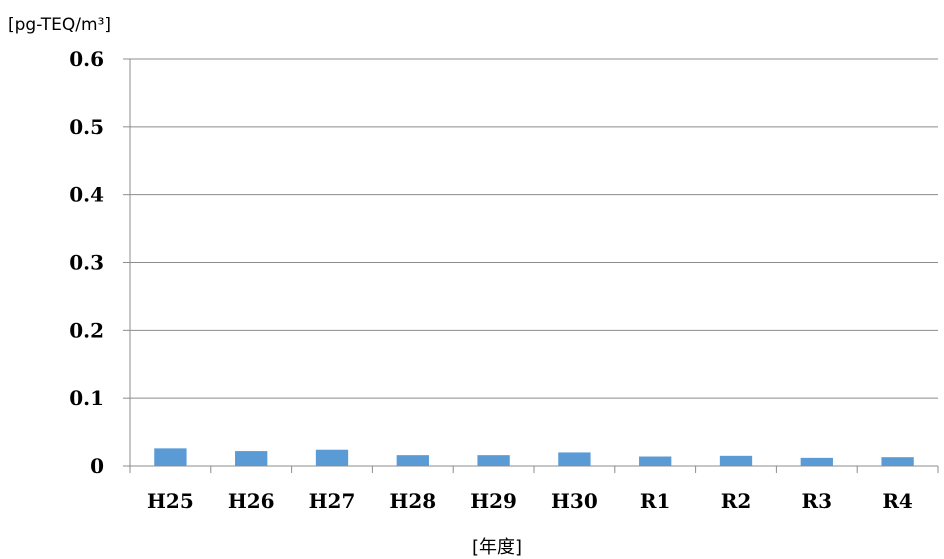 Image resolution: width=944 pixels, height=559 pixels. What do you see at coordinates (574, 501) in the screenshot?
I see `x-tick-label: H30` at bounding box center [574, 501].